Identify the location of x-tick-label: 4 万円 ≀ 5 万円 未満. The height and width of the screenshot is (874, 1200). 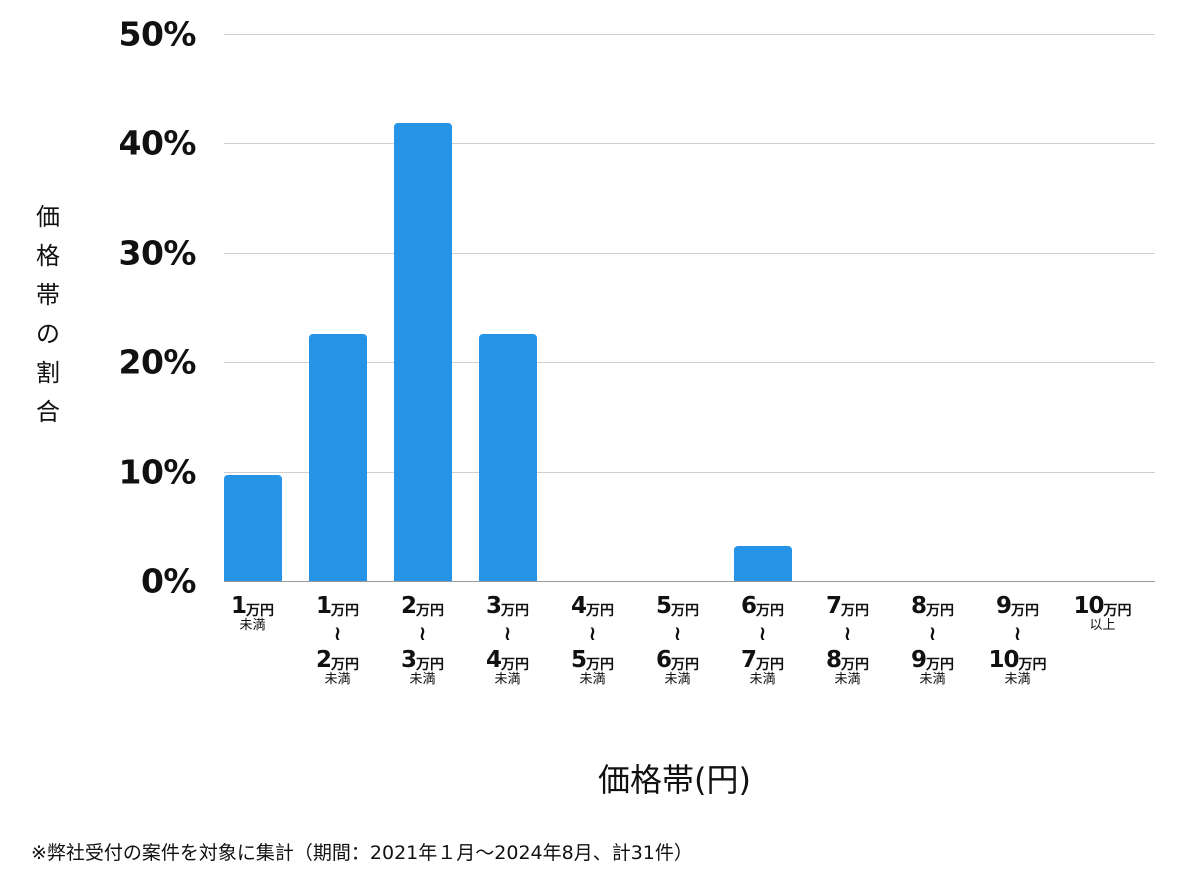
(592, 640).